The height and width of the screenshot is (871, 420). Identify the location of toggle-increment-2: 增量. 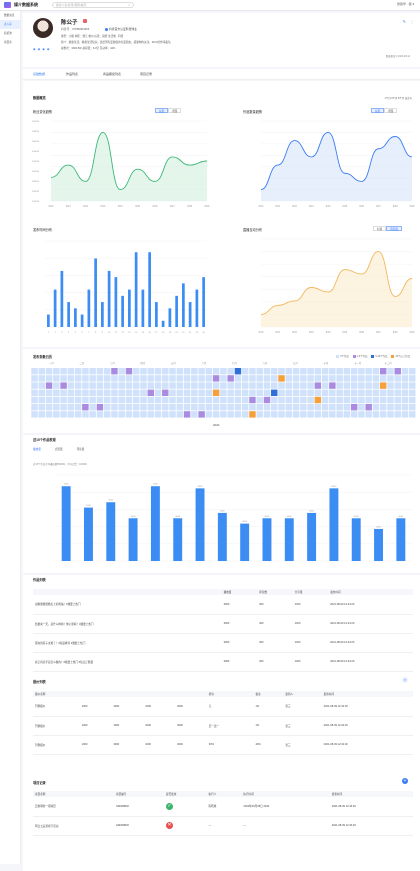
(391, 110).